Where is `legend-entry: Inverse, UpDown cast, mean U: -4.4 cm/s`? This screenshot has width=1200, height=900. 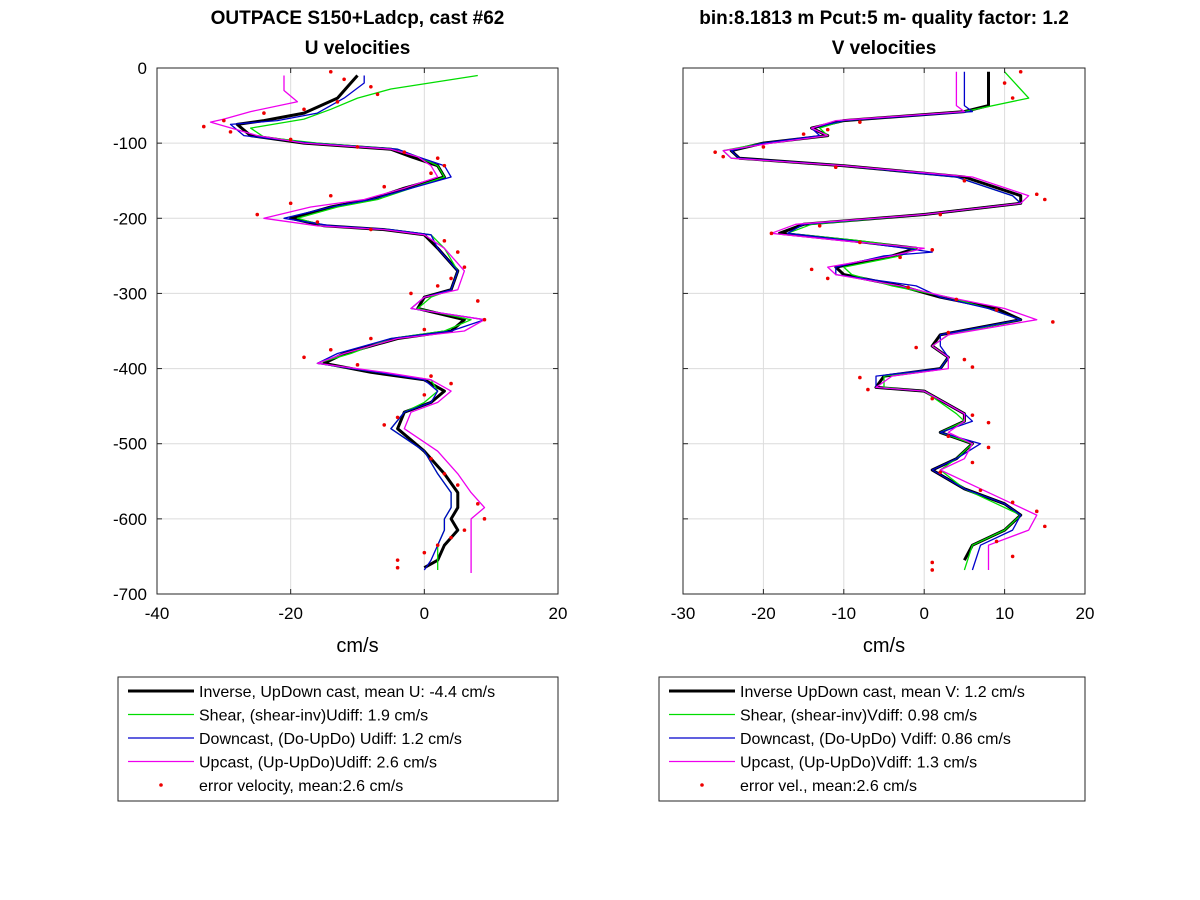 legend-entry: Inverse, UpDown cast, mean U: -4.4 cm/s is located at coordinates (347, 692).